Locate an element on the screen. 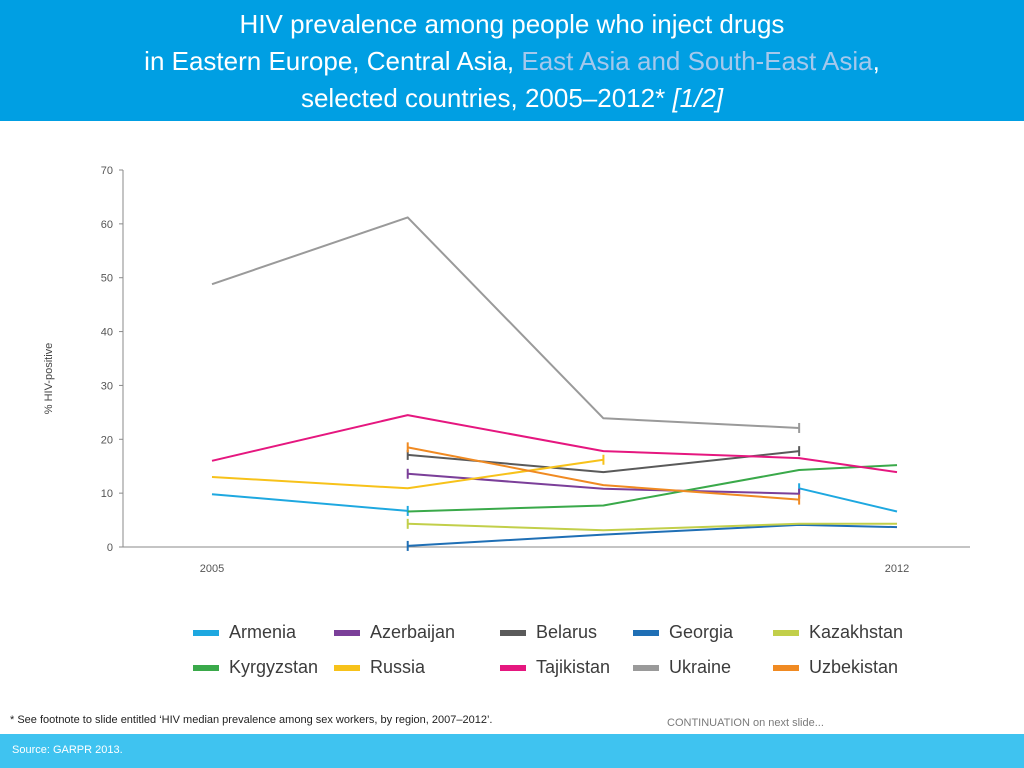  source-bar: Source: GARPR 2013. is located at coordinates (512, 751).